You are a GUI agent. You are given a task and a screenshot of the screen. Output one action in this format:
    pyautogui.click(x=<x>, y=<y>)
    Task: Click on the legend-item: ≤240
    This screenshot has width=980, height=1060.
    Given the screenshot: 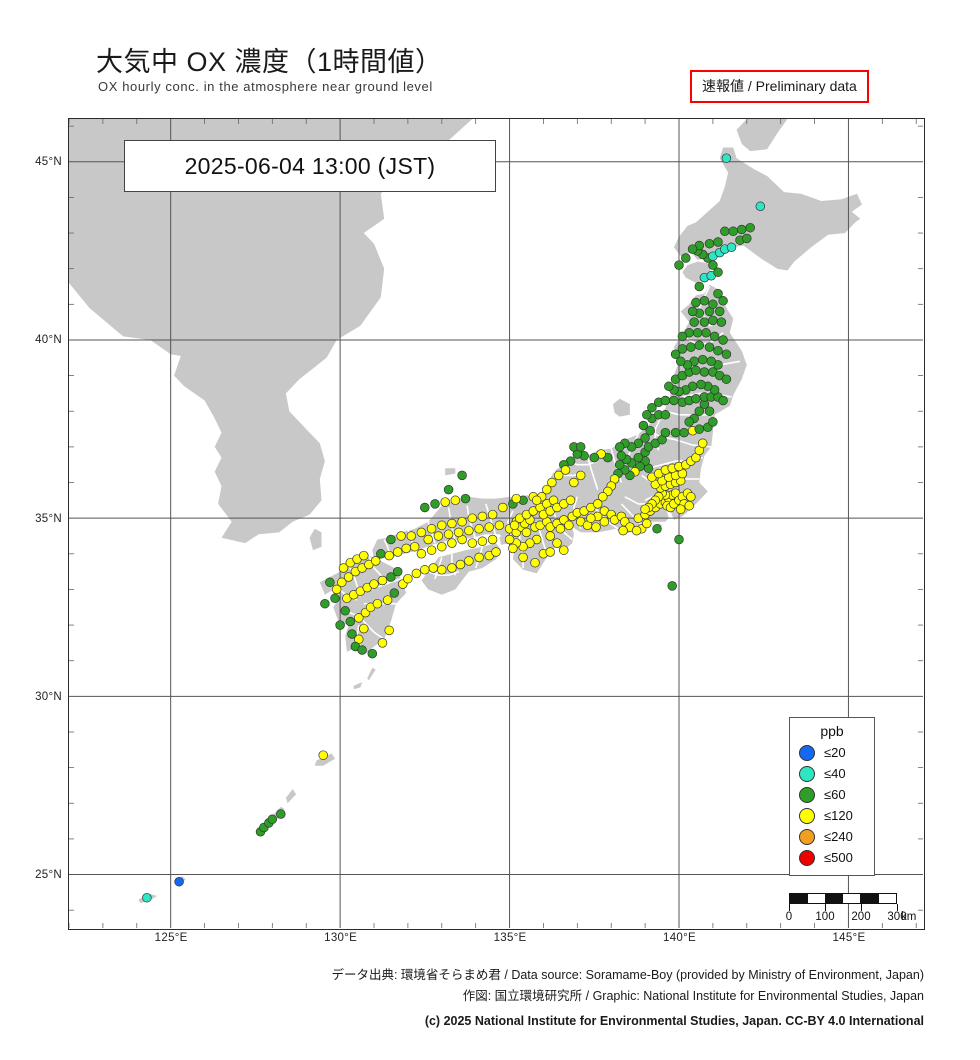 What is the action you would take?
    pyautogui.click(x=832, y=836)
    